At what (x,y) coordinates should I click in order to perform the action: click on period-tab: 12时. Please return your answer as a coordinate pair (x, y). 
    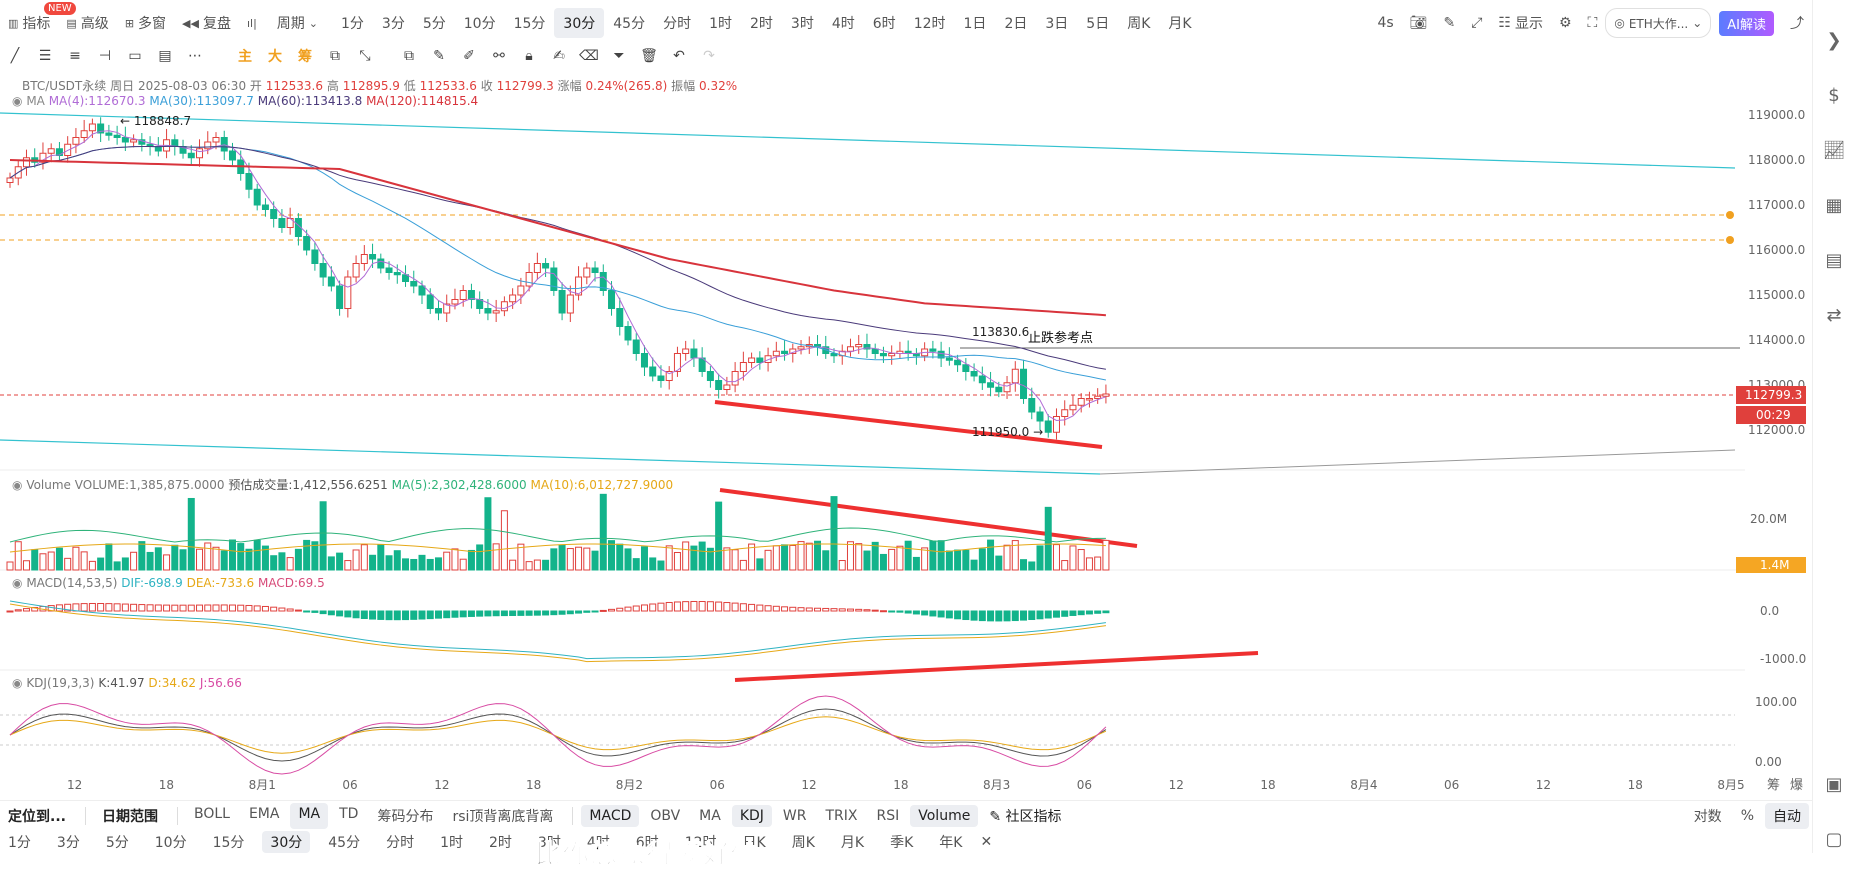
    Looking at the image, I should click on (929, 24).